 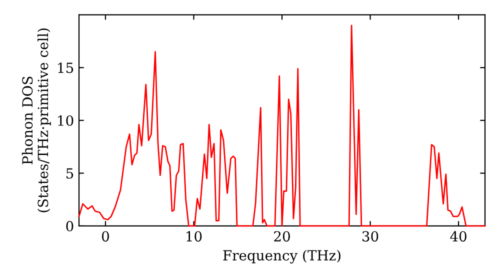 What do you see at coordinates (194, 236) in the screenshot?
I see `x-tick-label: 10` at bounding box center [194, 236].